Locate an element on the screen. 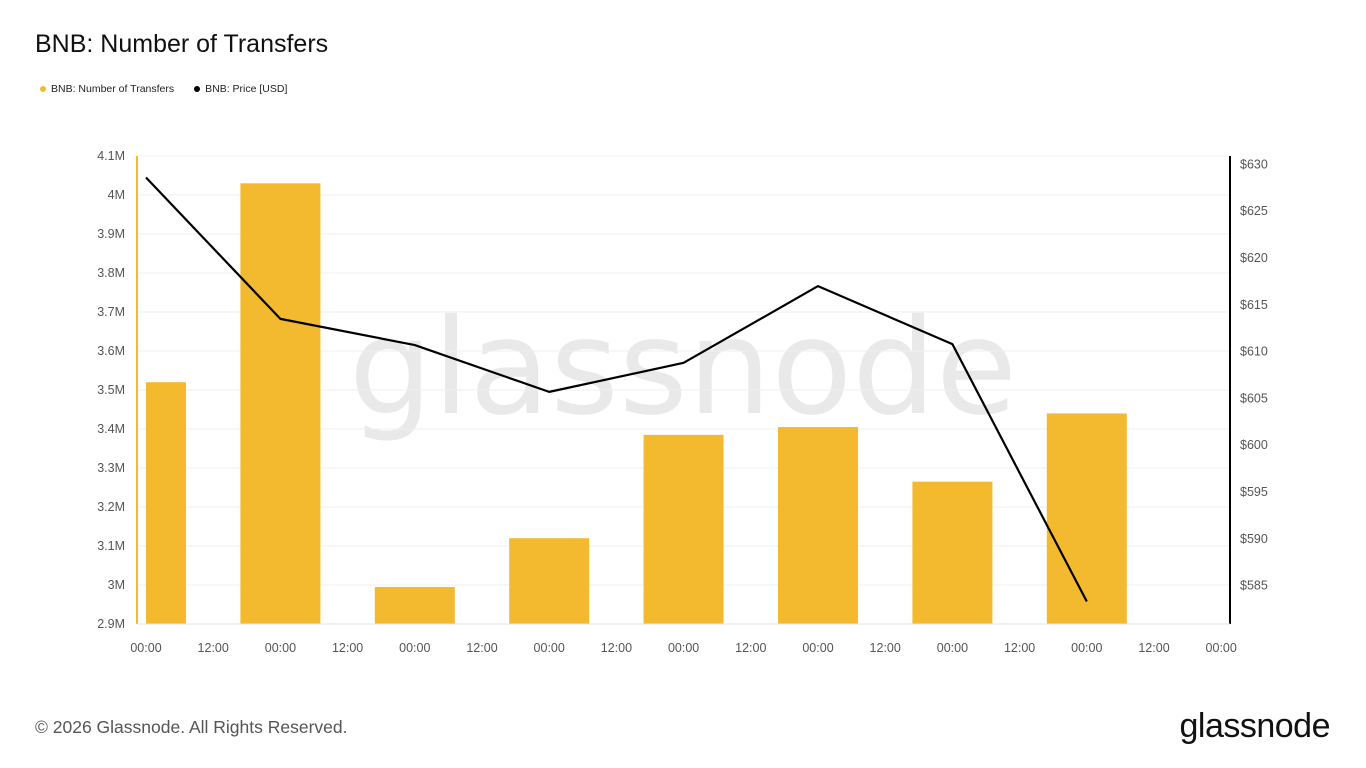 The image size is (1366, 768). x-tick-14: 00:00 is located at coordinates (1086, 648).